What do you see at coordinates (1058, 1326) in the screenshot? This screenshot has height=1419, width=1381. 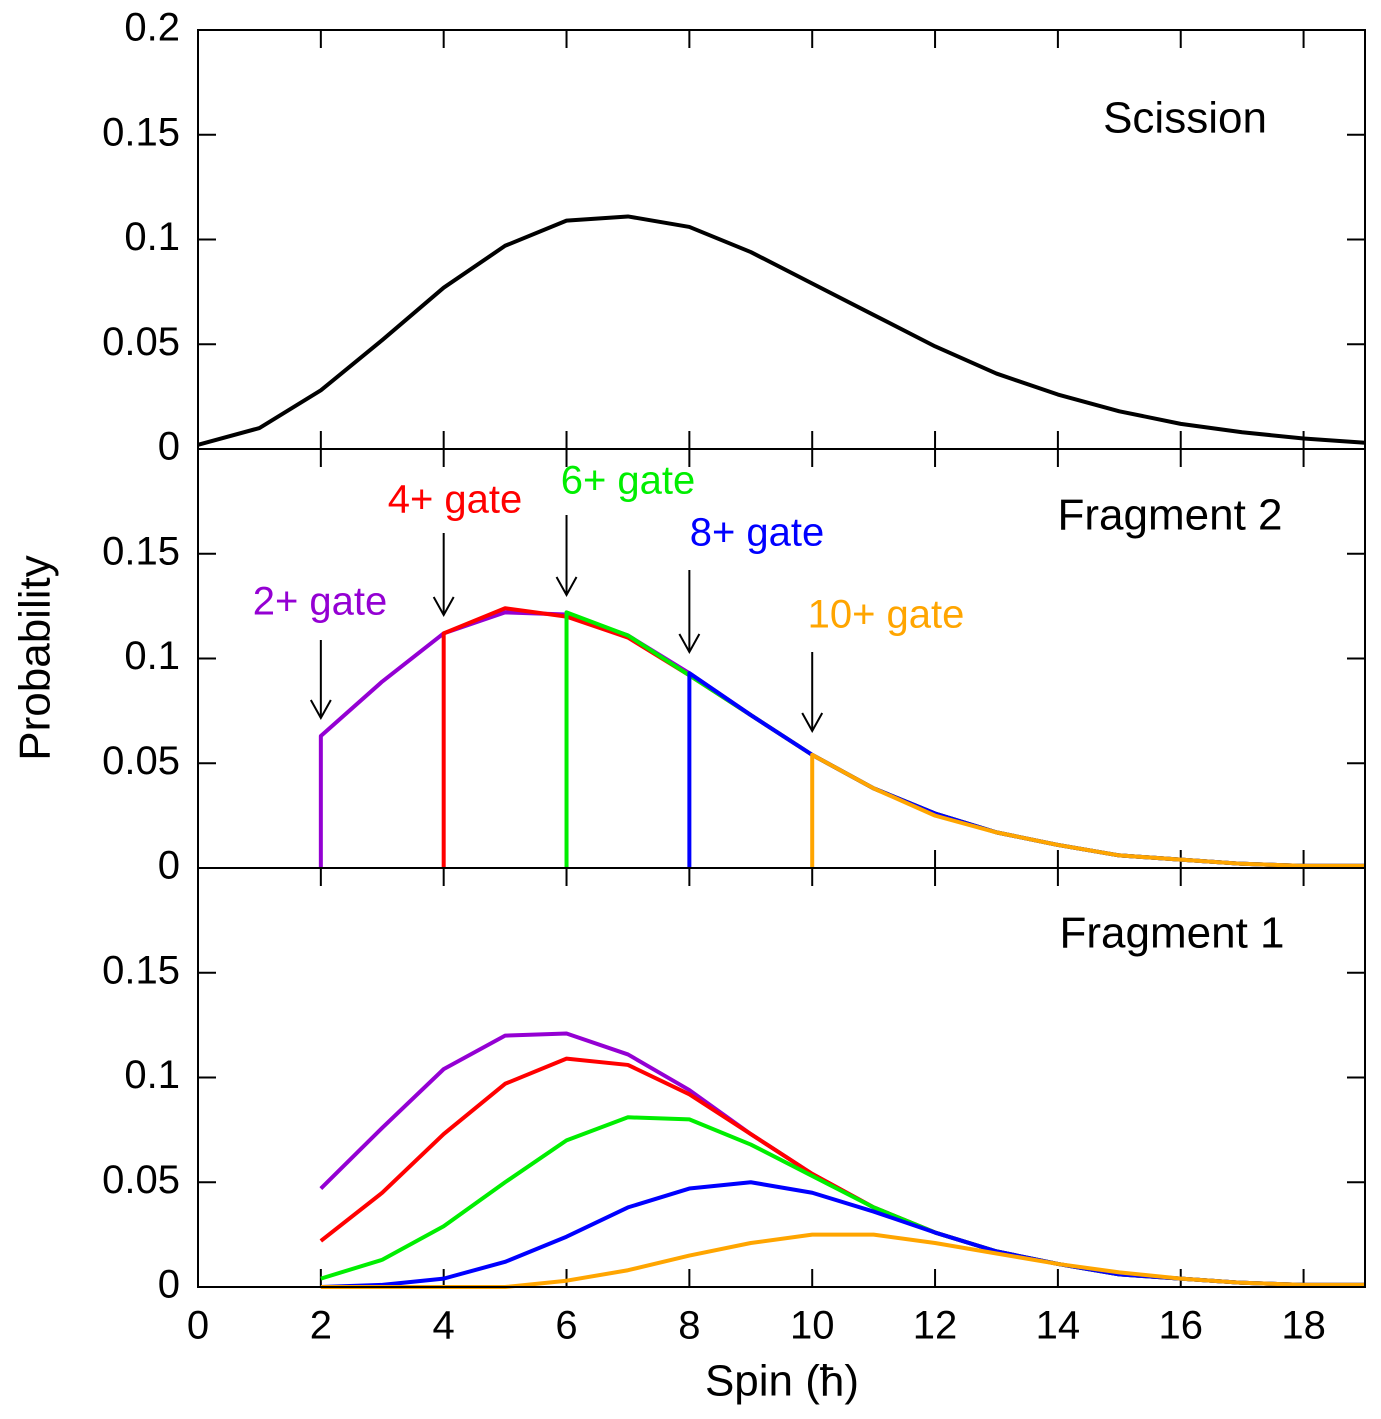 I see `x-tick-label: 14` at bounding box center [1058, 1326].